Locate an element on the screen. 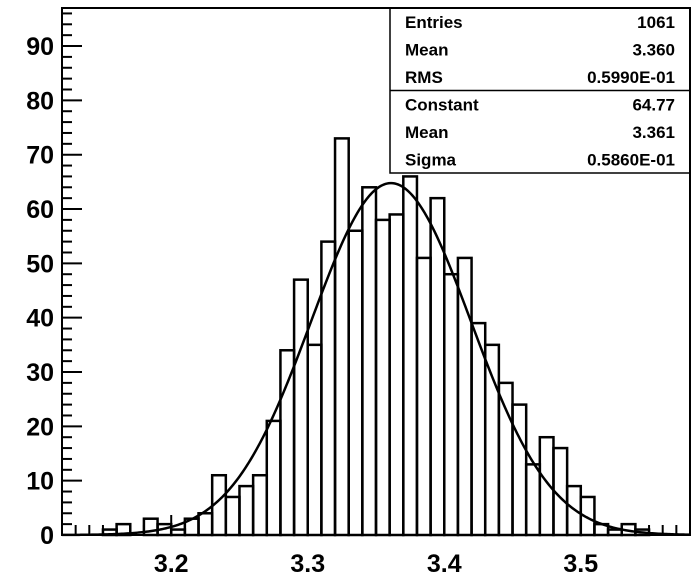 Image resolution: width=691 pixels, height=579 pixels. stat-value: 1061 is located at coordinates (656, 22).